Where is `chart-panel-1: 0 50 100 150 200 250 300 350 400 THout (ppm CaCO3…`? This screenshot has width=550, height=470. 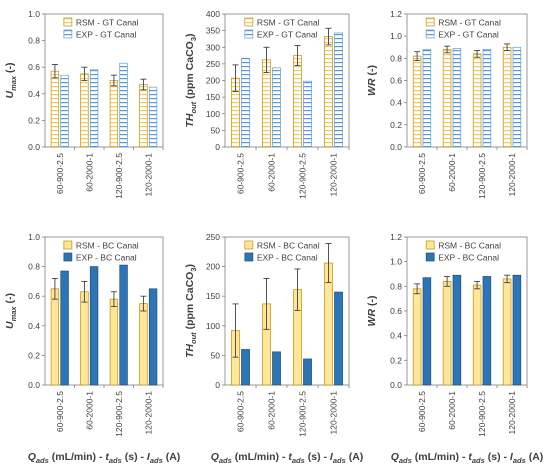
chart-panel-1: 0 50 100 150 200 250 300 350 400 THout (ppm CaCO3… is located at coordinates (267, 104).